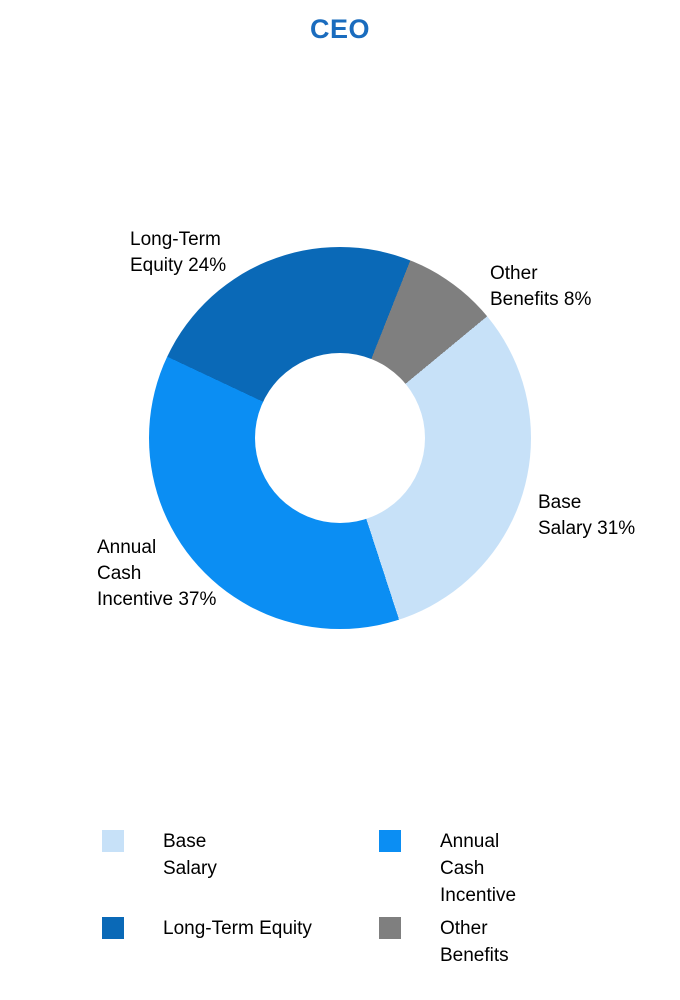 The height and width of the screenshot is (1000, 680). What do you see at coordinates (339, 29) in the screenshot?
I see `chart-title: CEO` at bounding box center [339, 29].